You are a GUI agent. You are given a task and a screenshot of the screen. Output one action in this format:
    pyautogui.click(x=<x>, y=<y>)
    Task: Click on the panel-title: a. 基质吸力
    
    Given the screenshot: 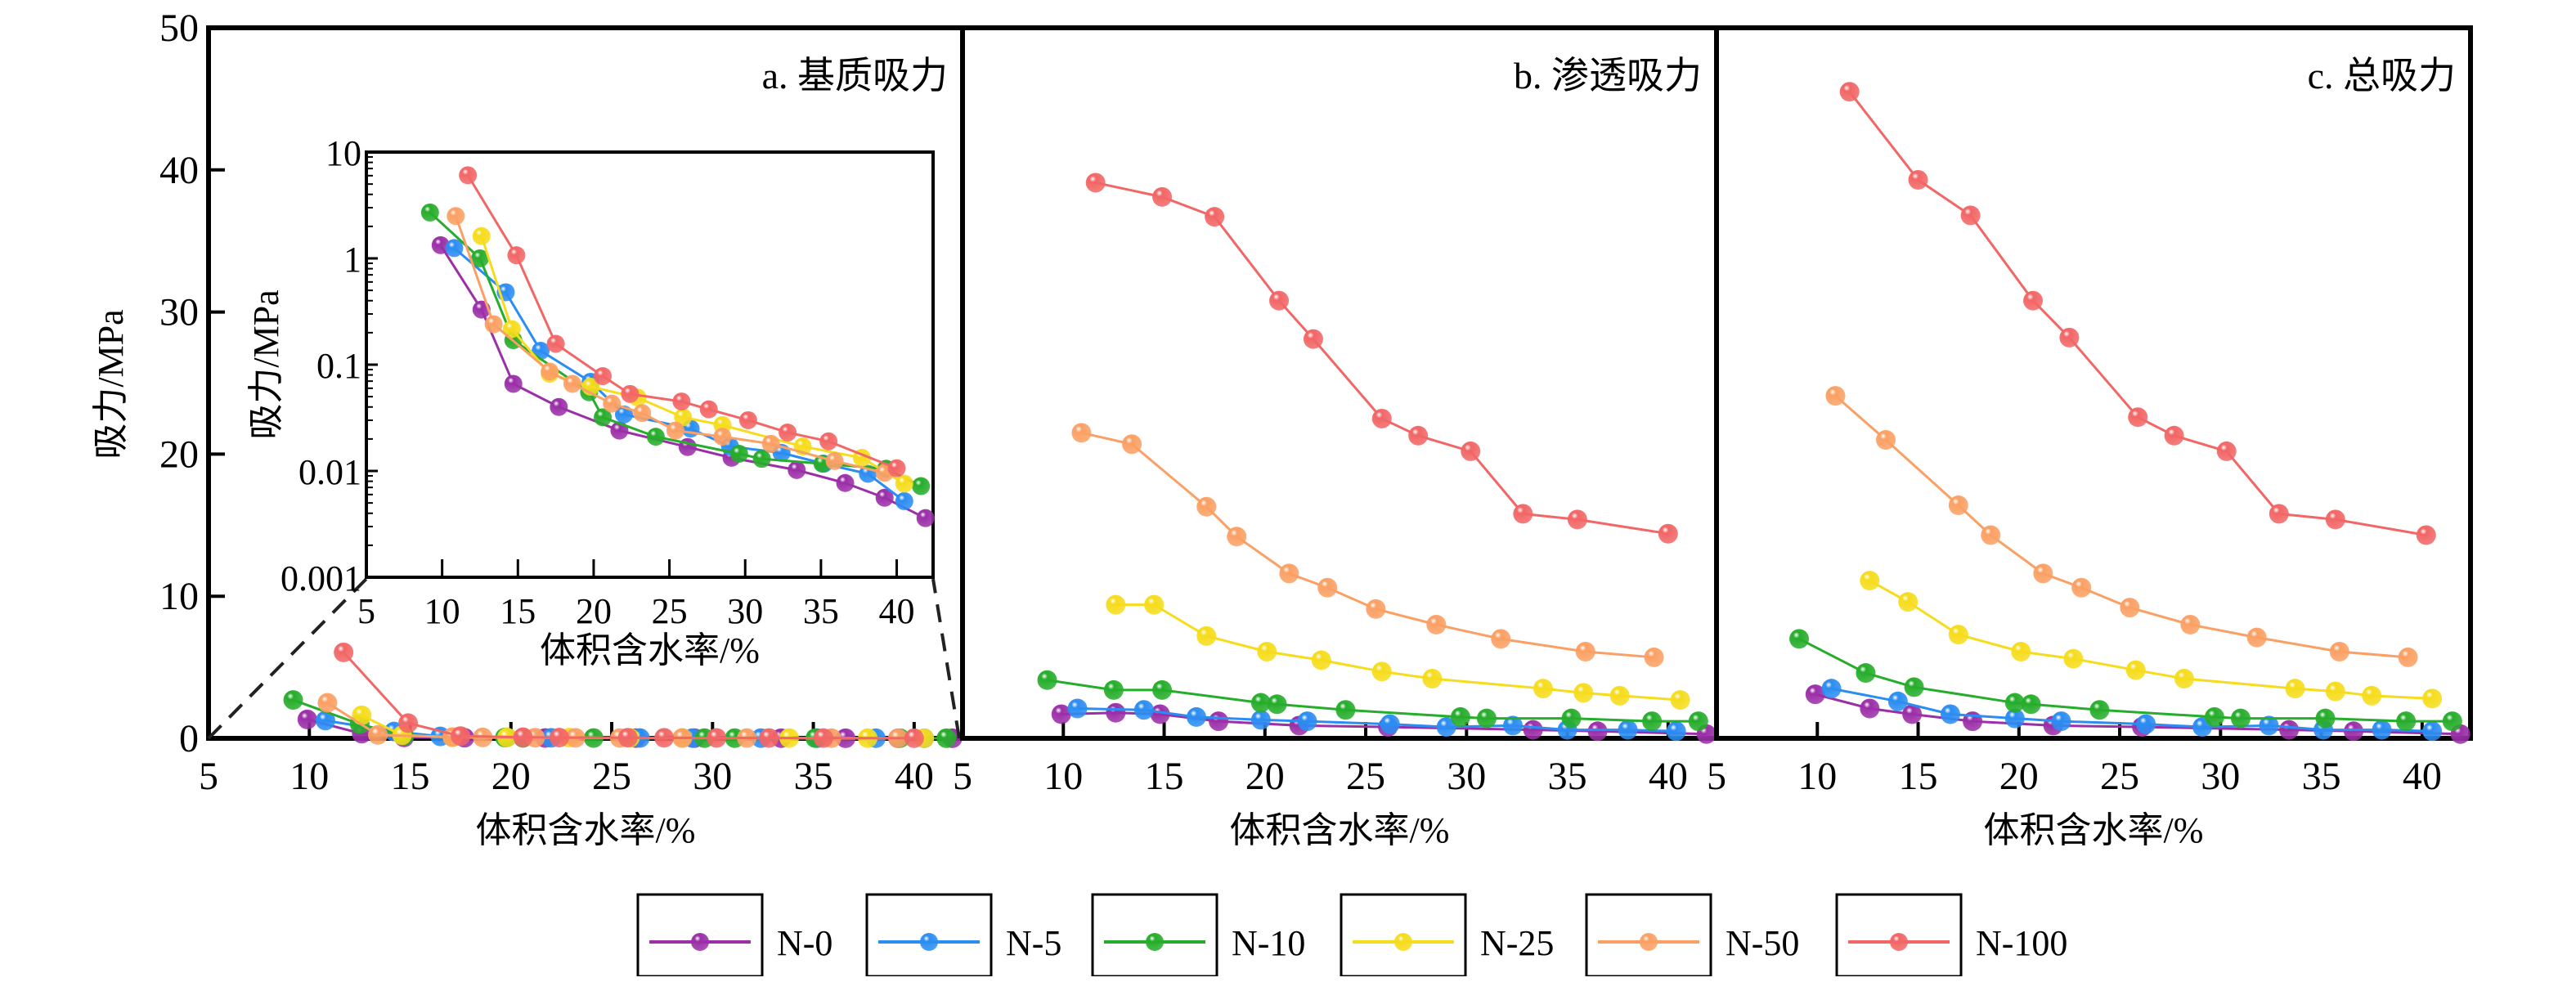 What is the action you would take?
    pyautogui.click(x=855, y=75)
    